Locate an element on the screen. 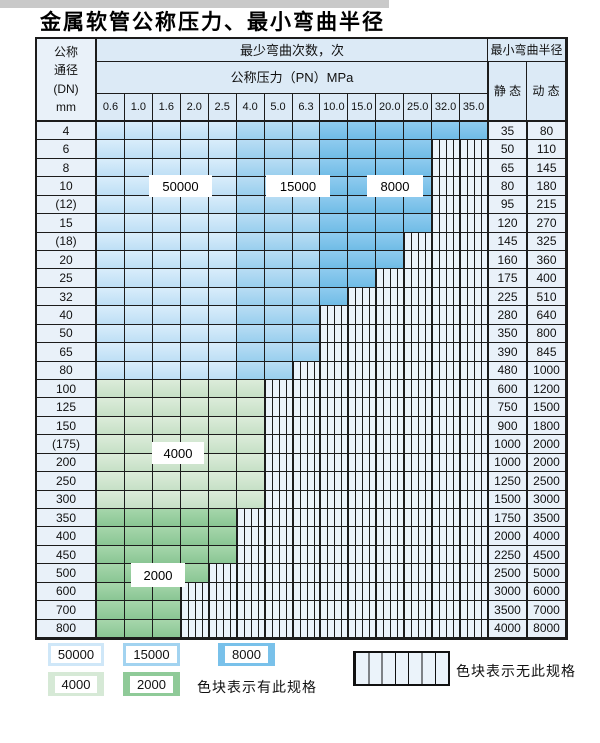  dynamic-radius-cell: 3500 is located at coordinates (546, 518).